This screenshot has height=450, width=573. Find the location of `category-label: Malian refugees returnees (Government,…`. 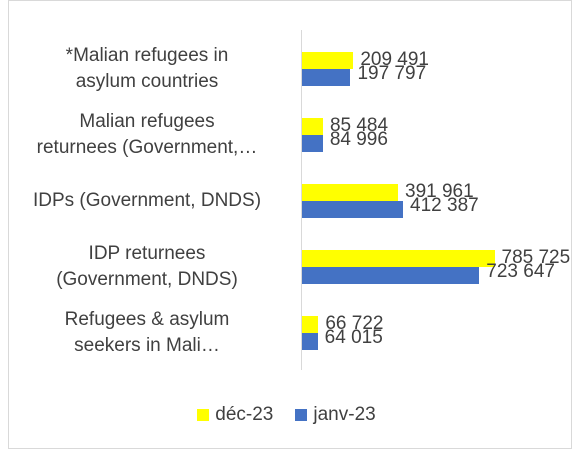

category-label: Malian refugees returnees (Government,… is located at coordinates (147, 134).